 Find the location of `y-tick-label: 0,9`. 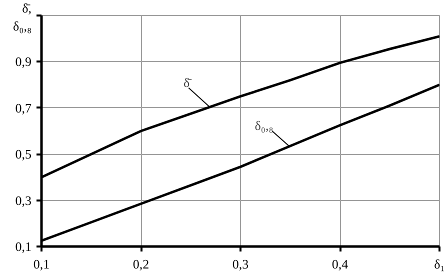

y-tick-label: 0,9 is located at coordinates (23, 62).